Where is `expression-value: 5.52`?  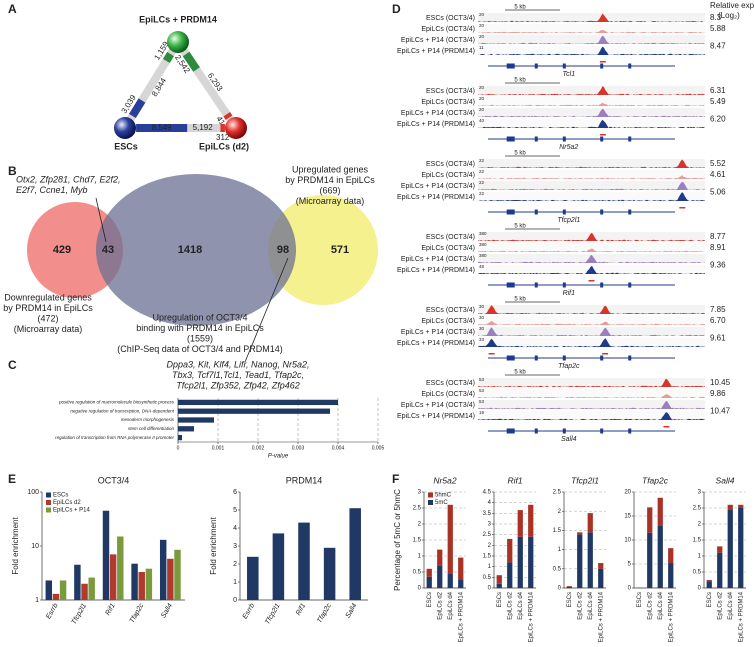 expression-value: 5.52 is located at coordinates (718, 163).